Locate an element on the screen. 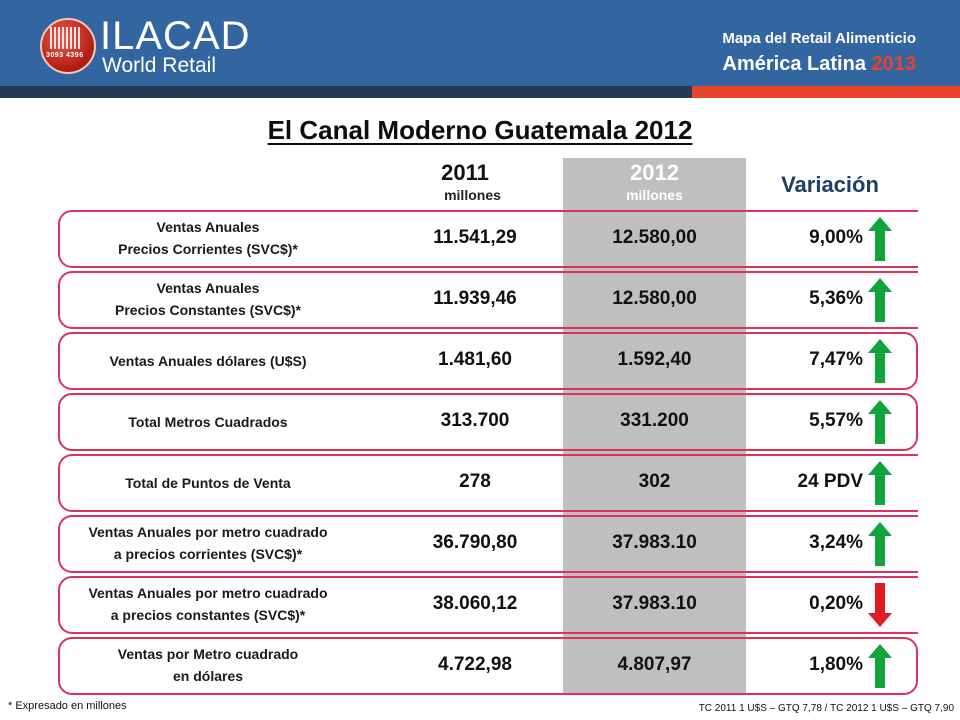  variation-value: 7,47% is located at coordinates (836, 359).